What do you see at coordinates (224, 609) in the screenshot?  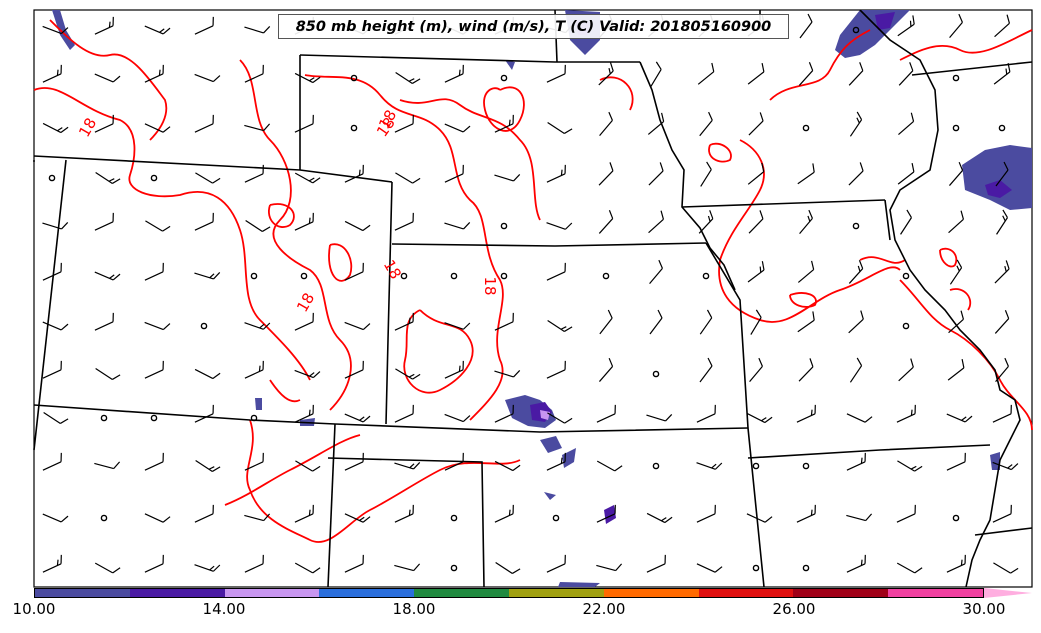 I see `colorbar-tick-label: 14.00` at bounding box center [224, 609].